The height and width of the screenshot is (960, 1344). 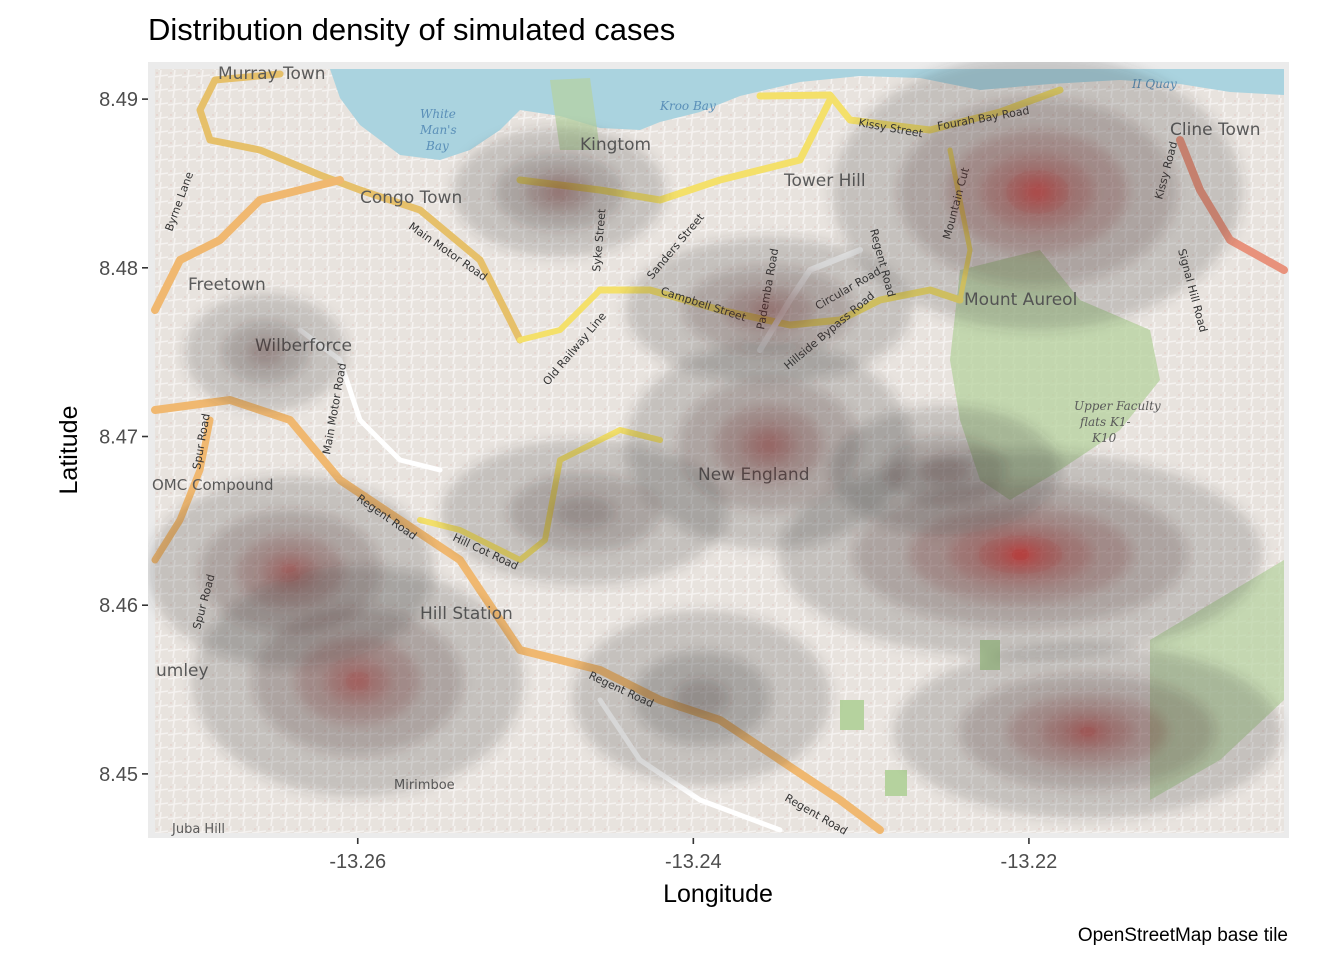 I want to click on road-main-motor, so click(x=360, y=207).